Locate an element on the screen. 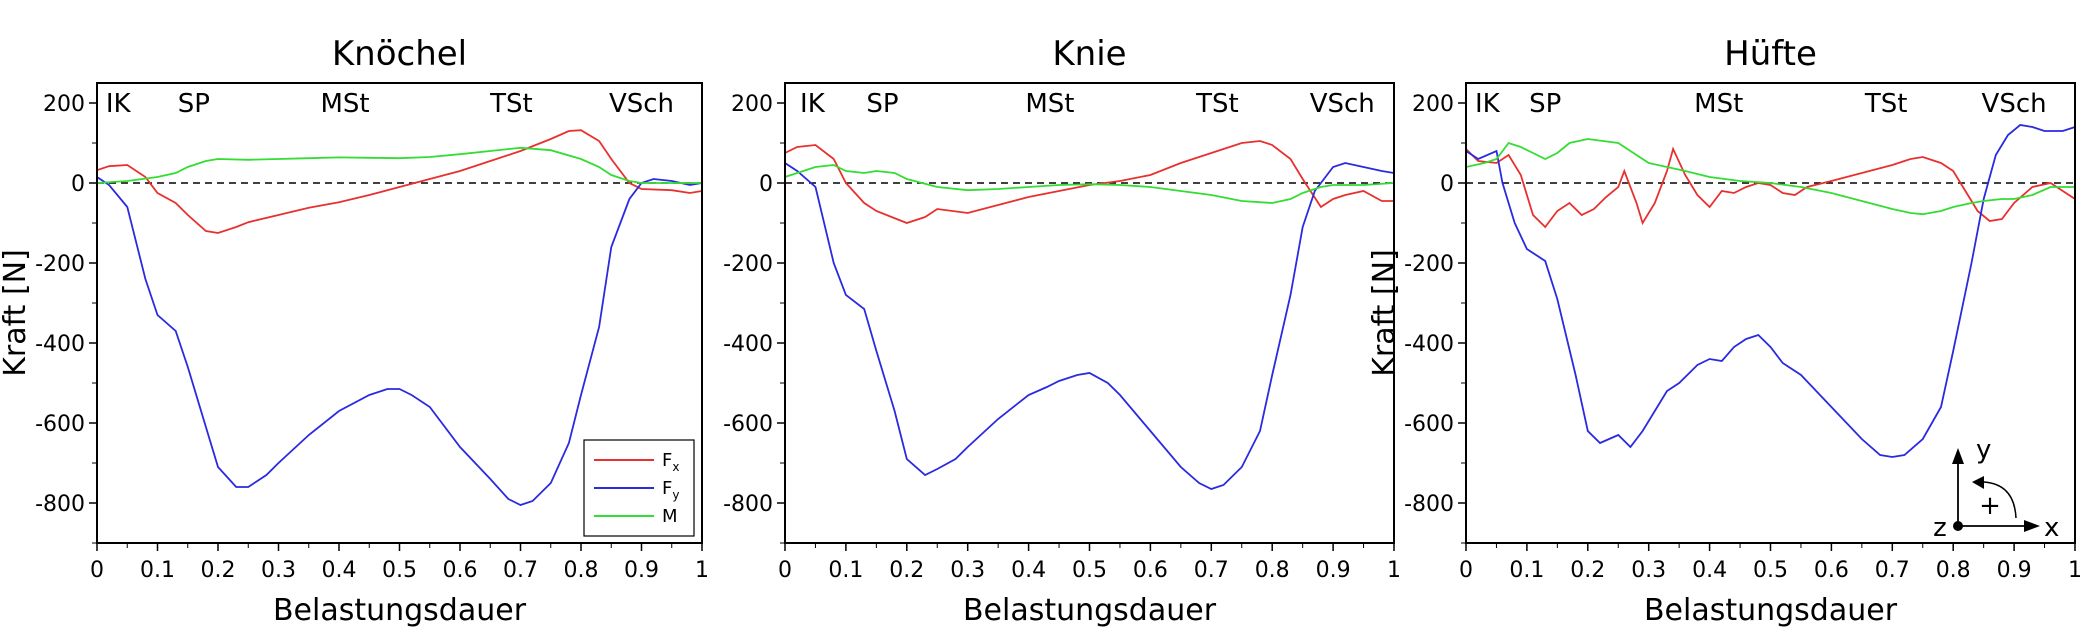 This screenshot has width=2084, height=631. chart-title: Knöchel is located at coordinates (399, 54).